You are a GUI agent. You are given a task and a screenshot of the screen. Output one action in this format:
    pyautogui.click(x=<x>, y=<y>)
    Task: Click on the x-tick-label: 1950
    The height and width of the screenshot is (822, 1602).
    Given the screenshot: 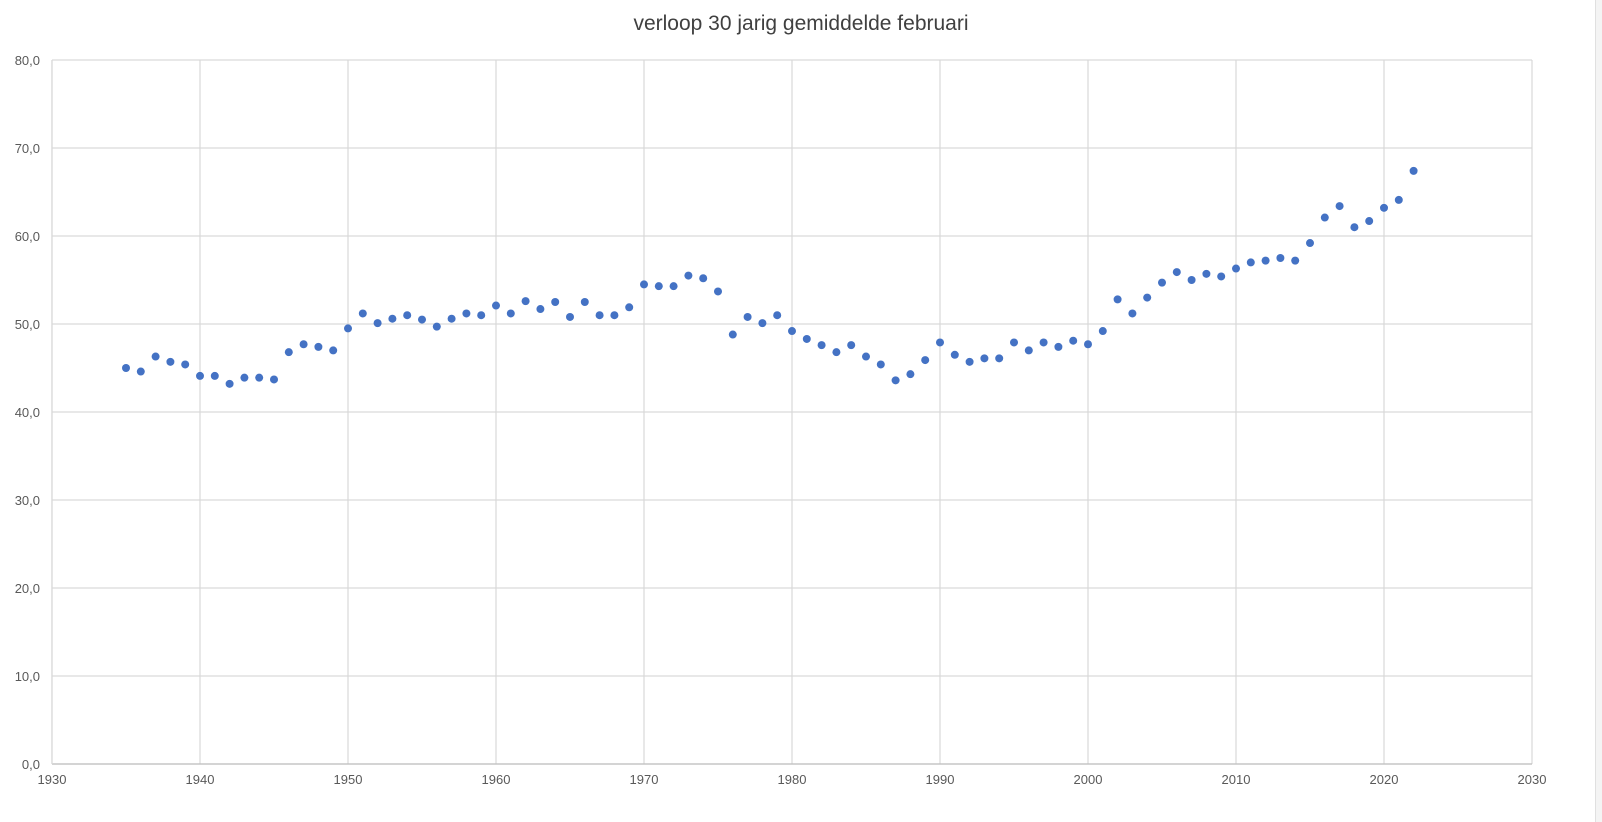 What is the action you would take?
    pyautogui.click(x=348, y=779)
    